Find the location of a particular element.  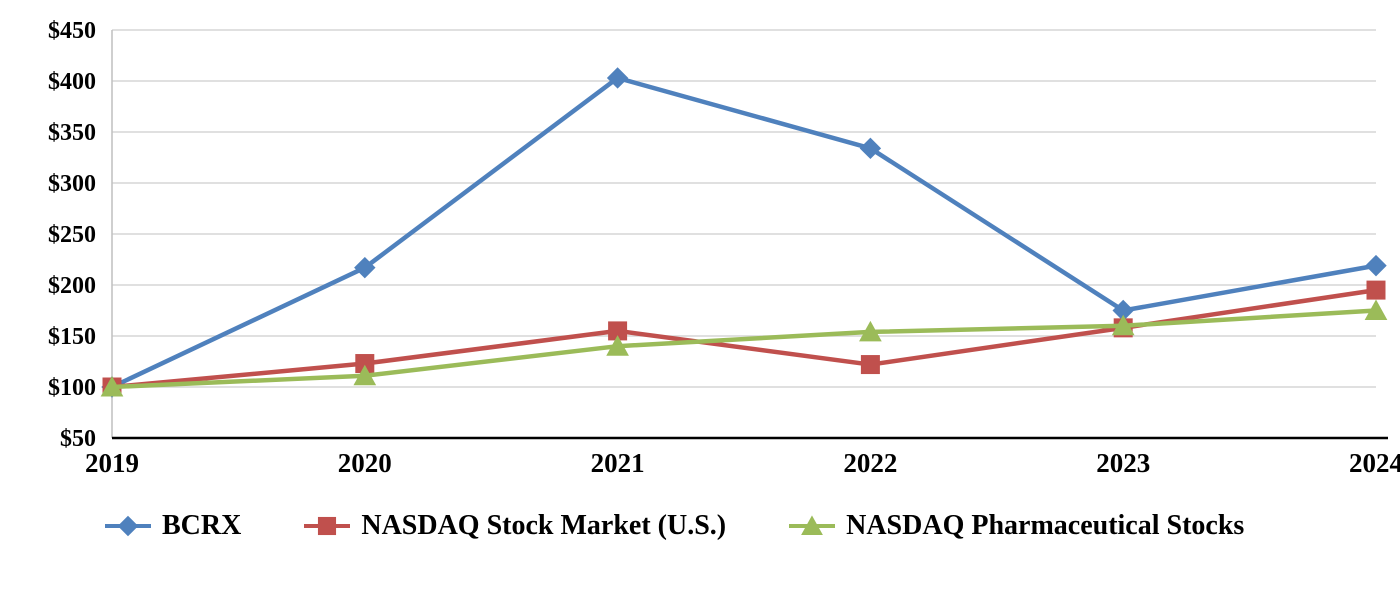

y-axis-tick-label: $400 is located at coordinates (72, 82).